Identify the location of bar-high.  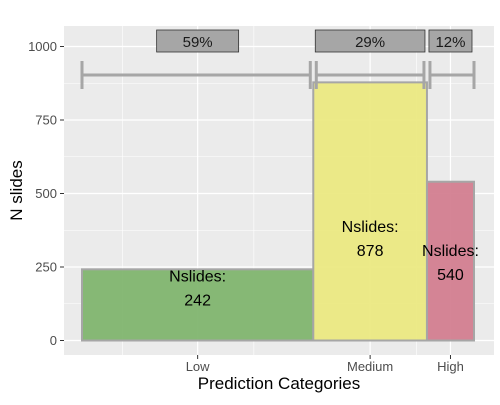
(450, 261).